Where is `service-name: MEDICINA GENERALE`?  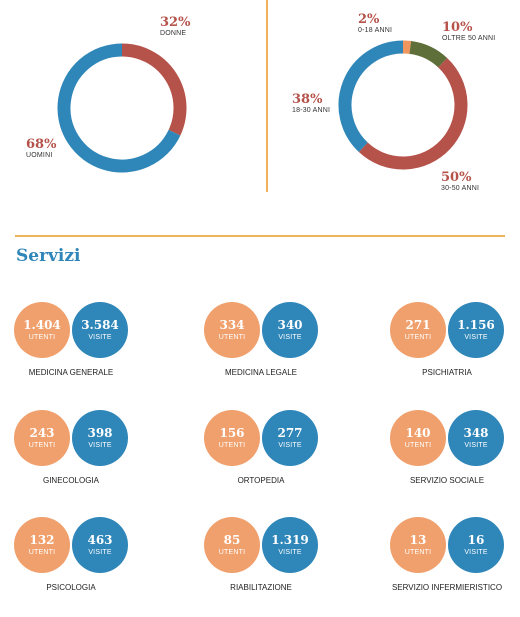 service-name: MEDICINA GENERALE is located at coordinates (71, 372).